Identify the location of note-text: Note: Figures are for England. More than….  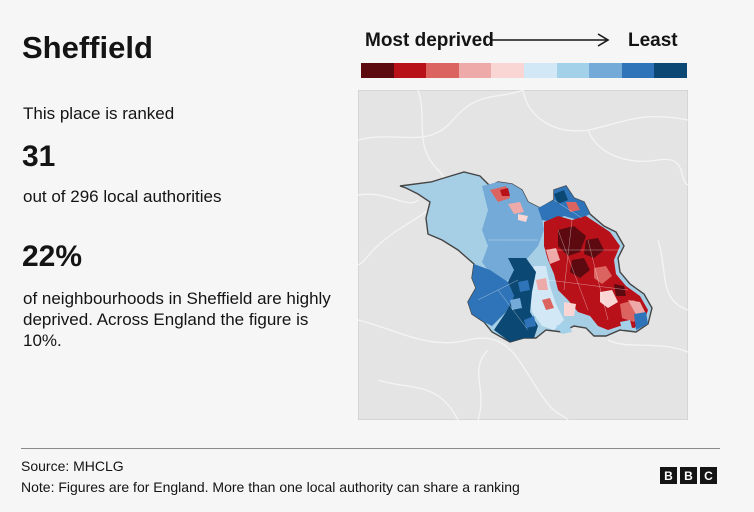
(270, 487).